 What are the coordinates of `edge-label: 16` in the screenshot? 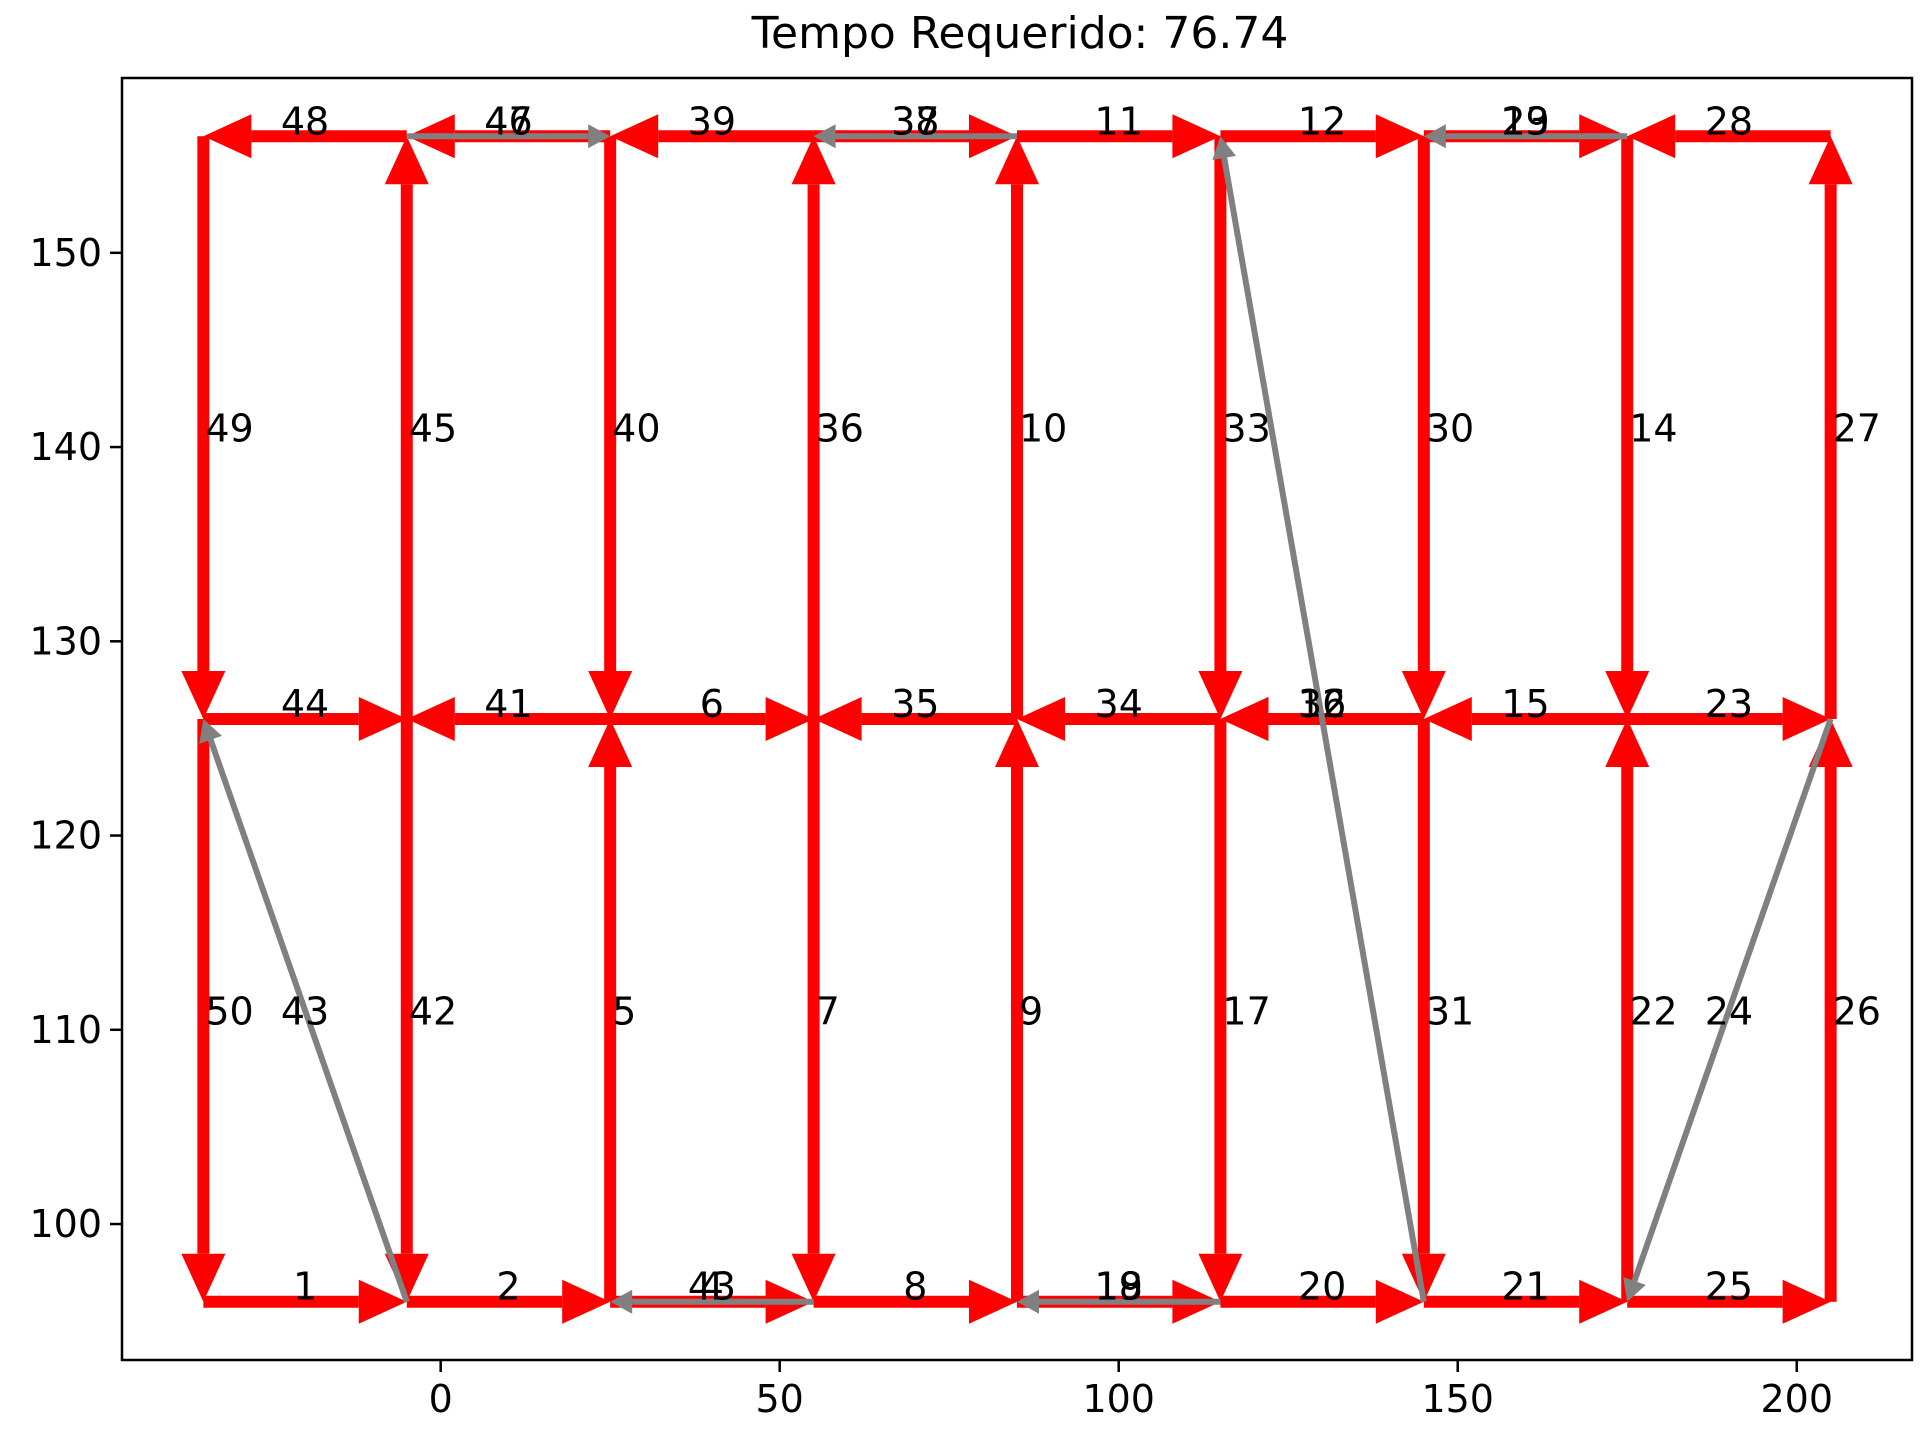 It's located at (1322, 704).